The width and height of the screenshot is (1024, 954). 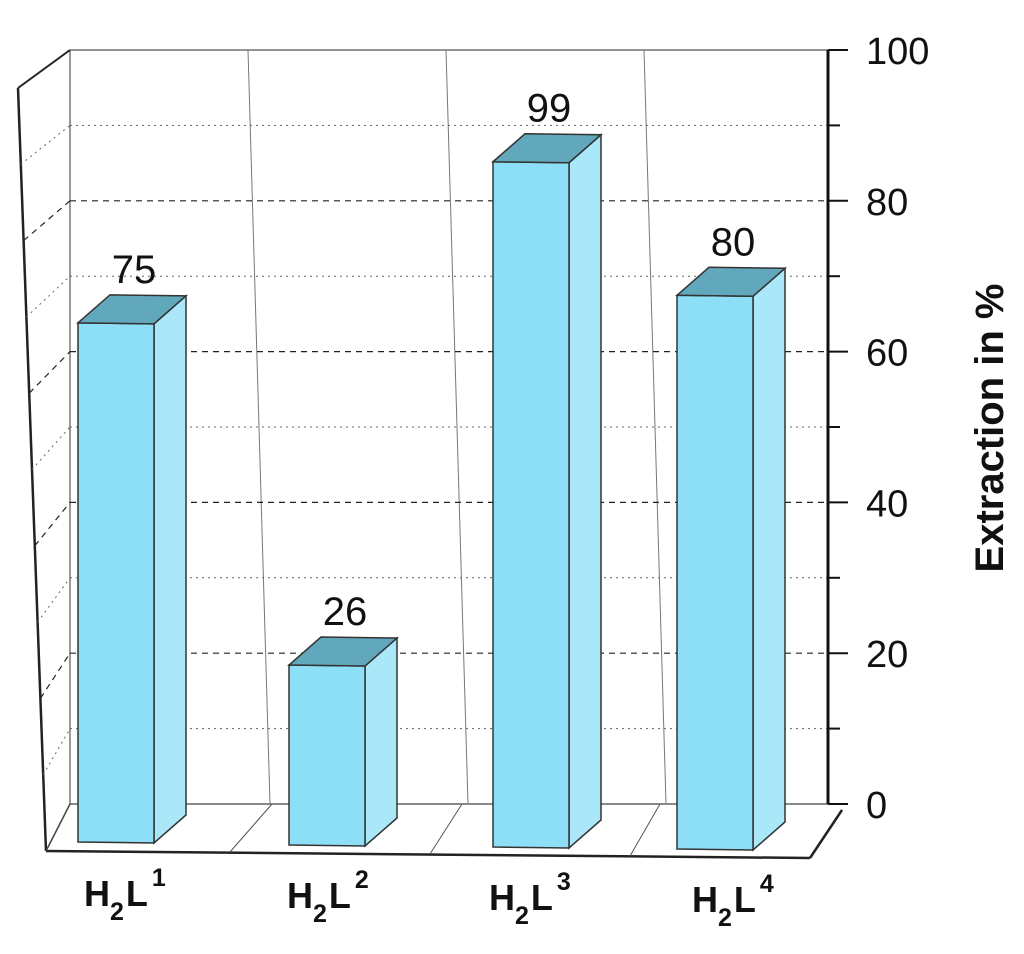 I want to click on left-wall-top-edge, so click(x=44, y=69).